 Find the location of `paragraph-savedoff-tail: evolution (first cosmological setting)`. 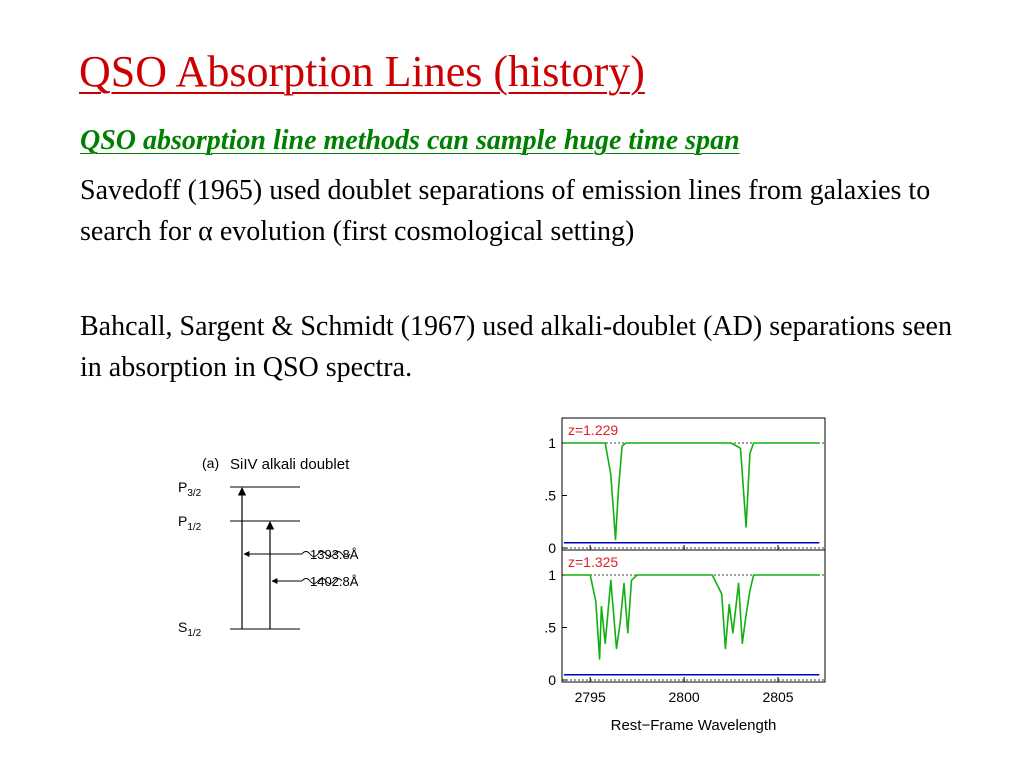

paragraph-savedoff-tail: evolution (first cosmological setting) is located at coordinates (423, 231).